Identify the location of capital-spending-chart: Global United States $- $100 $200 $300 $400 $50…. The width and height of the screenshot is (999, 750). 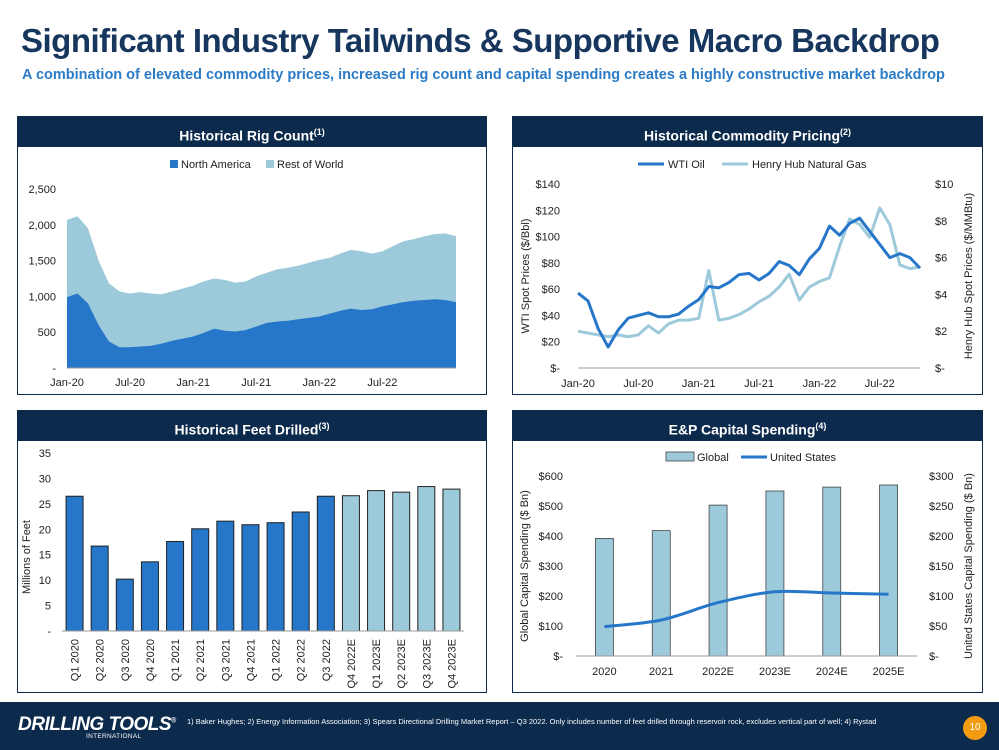
(747, 564).